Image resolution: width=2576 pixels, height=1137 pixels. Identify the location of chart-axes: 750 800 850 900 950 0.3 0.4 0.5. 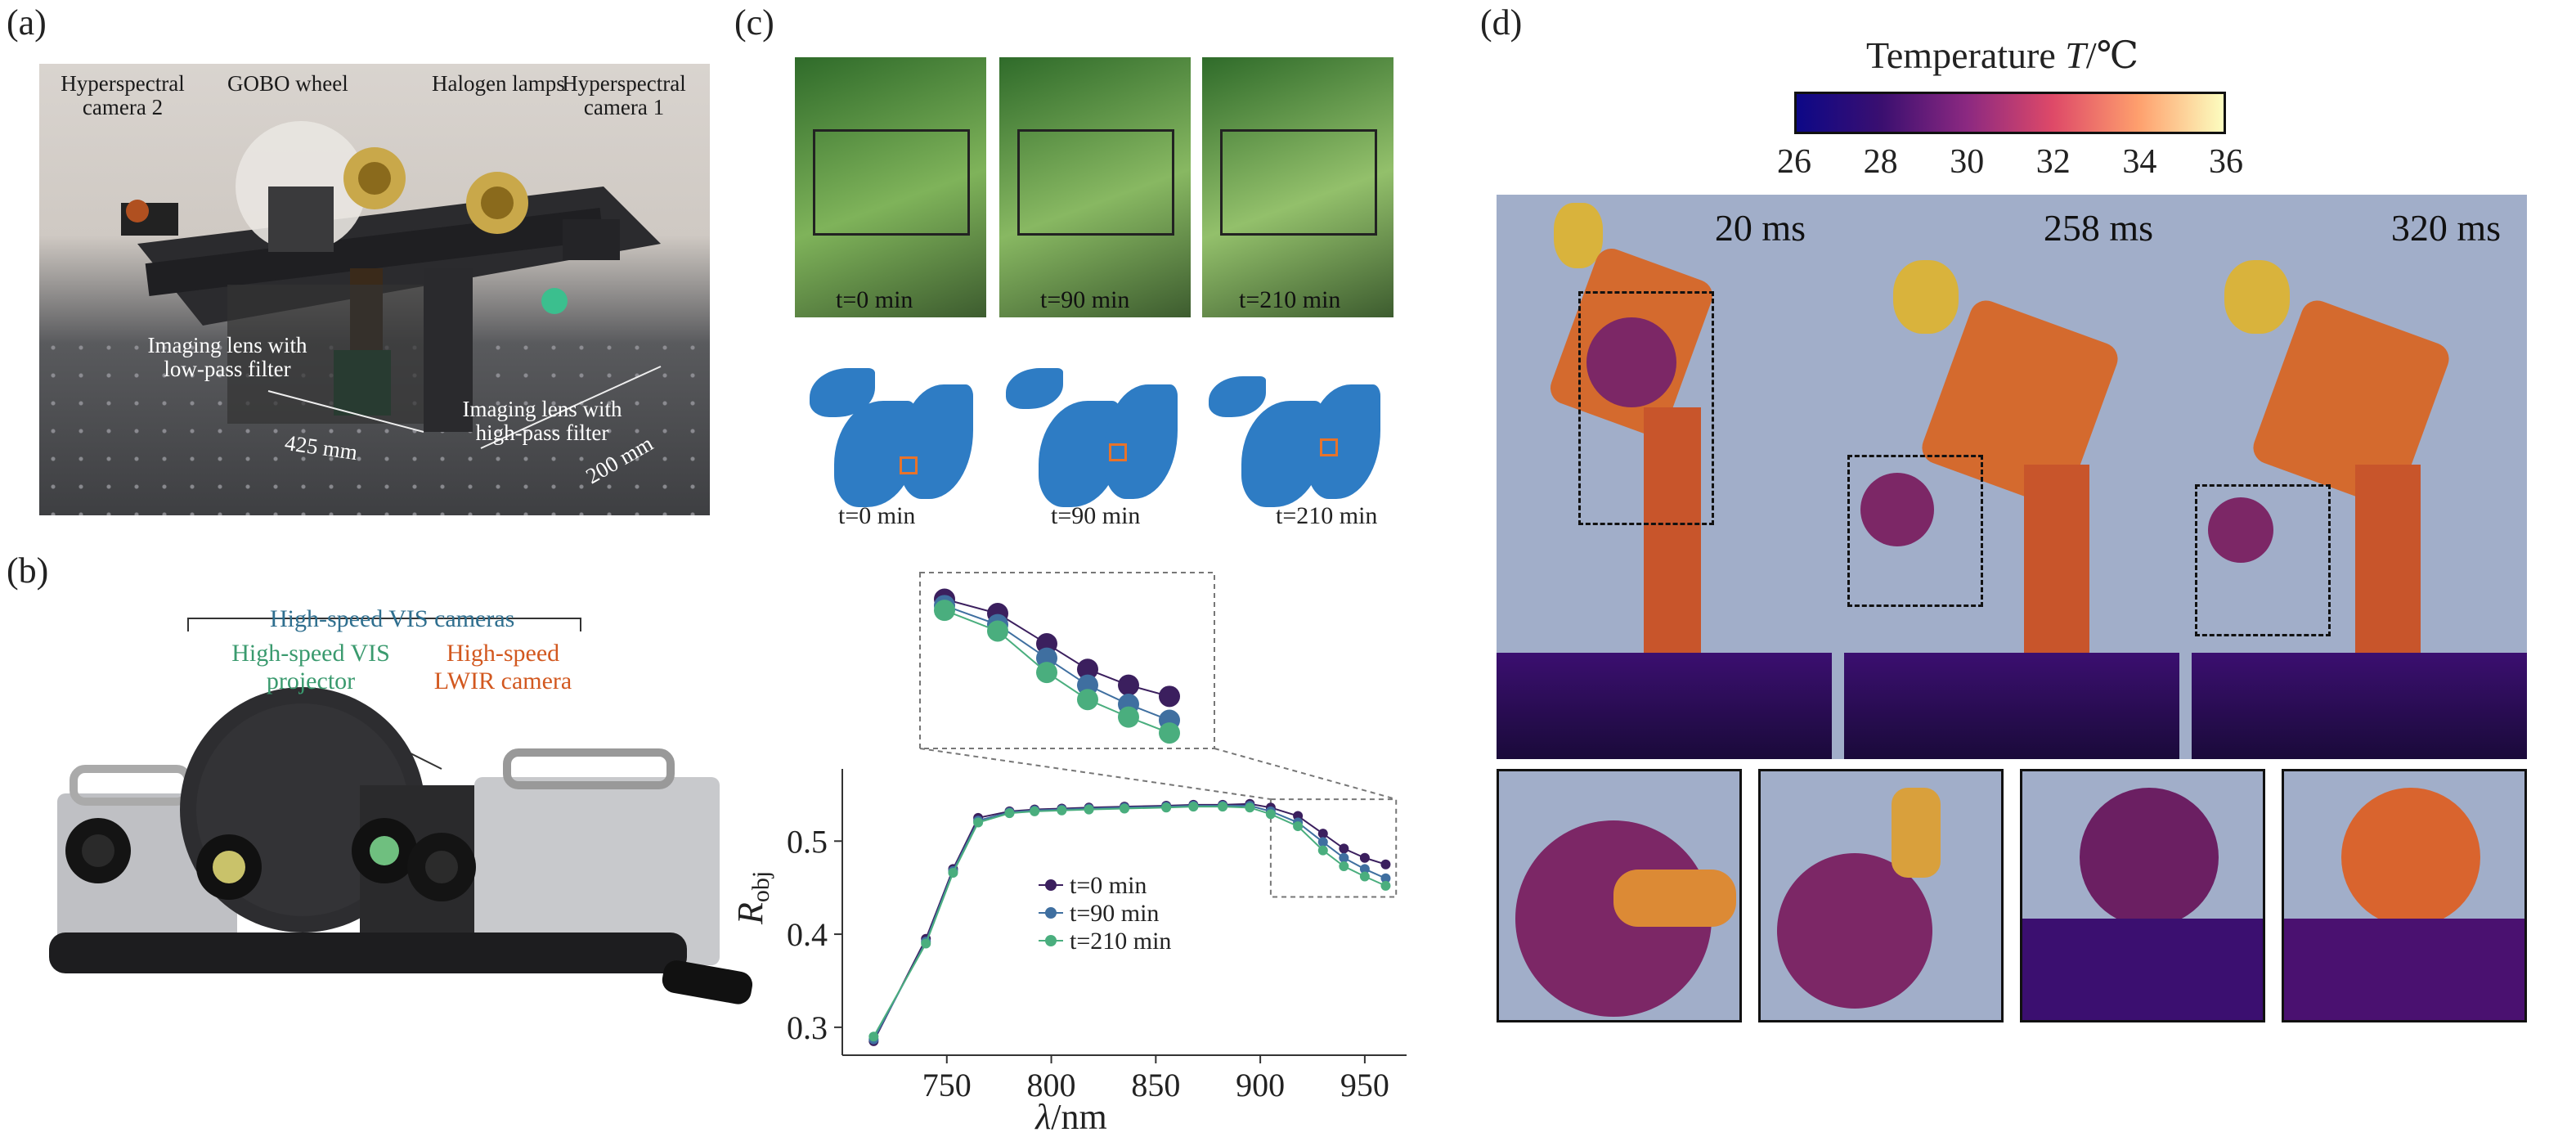
(1097, 936).